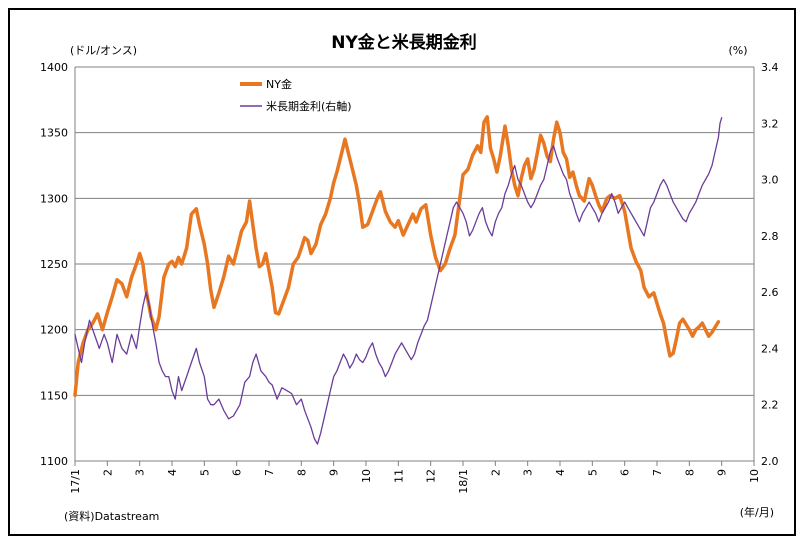 The image size is (808, 549). Describe the element at coordinates (770, 292) in the screenshot. I see `y-right-tick-label: 2.6` at that location.